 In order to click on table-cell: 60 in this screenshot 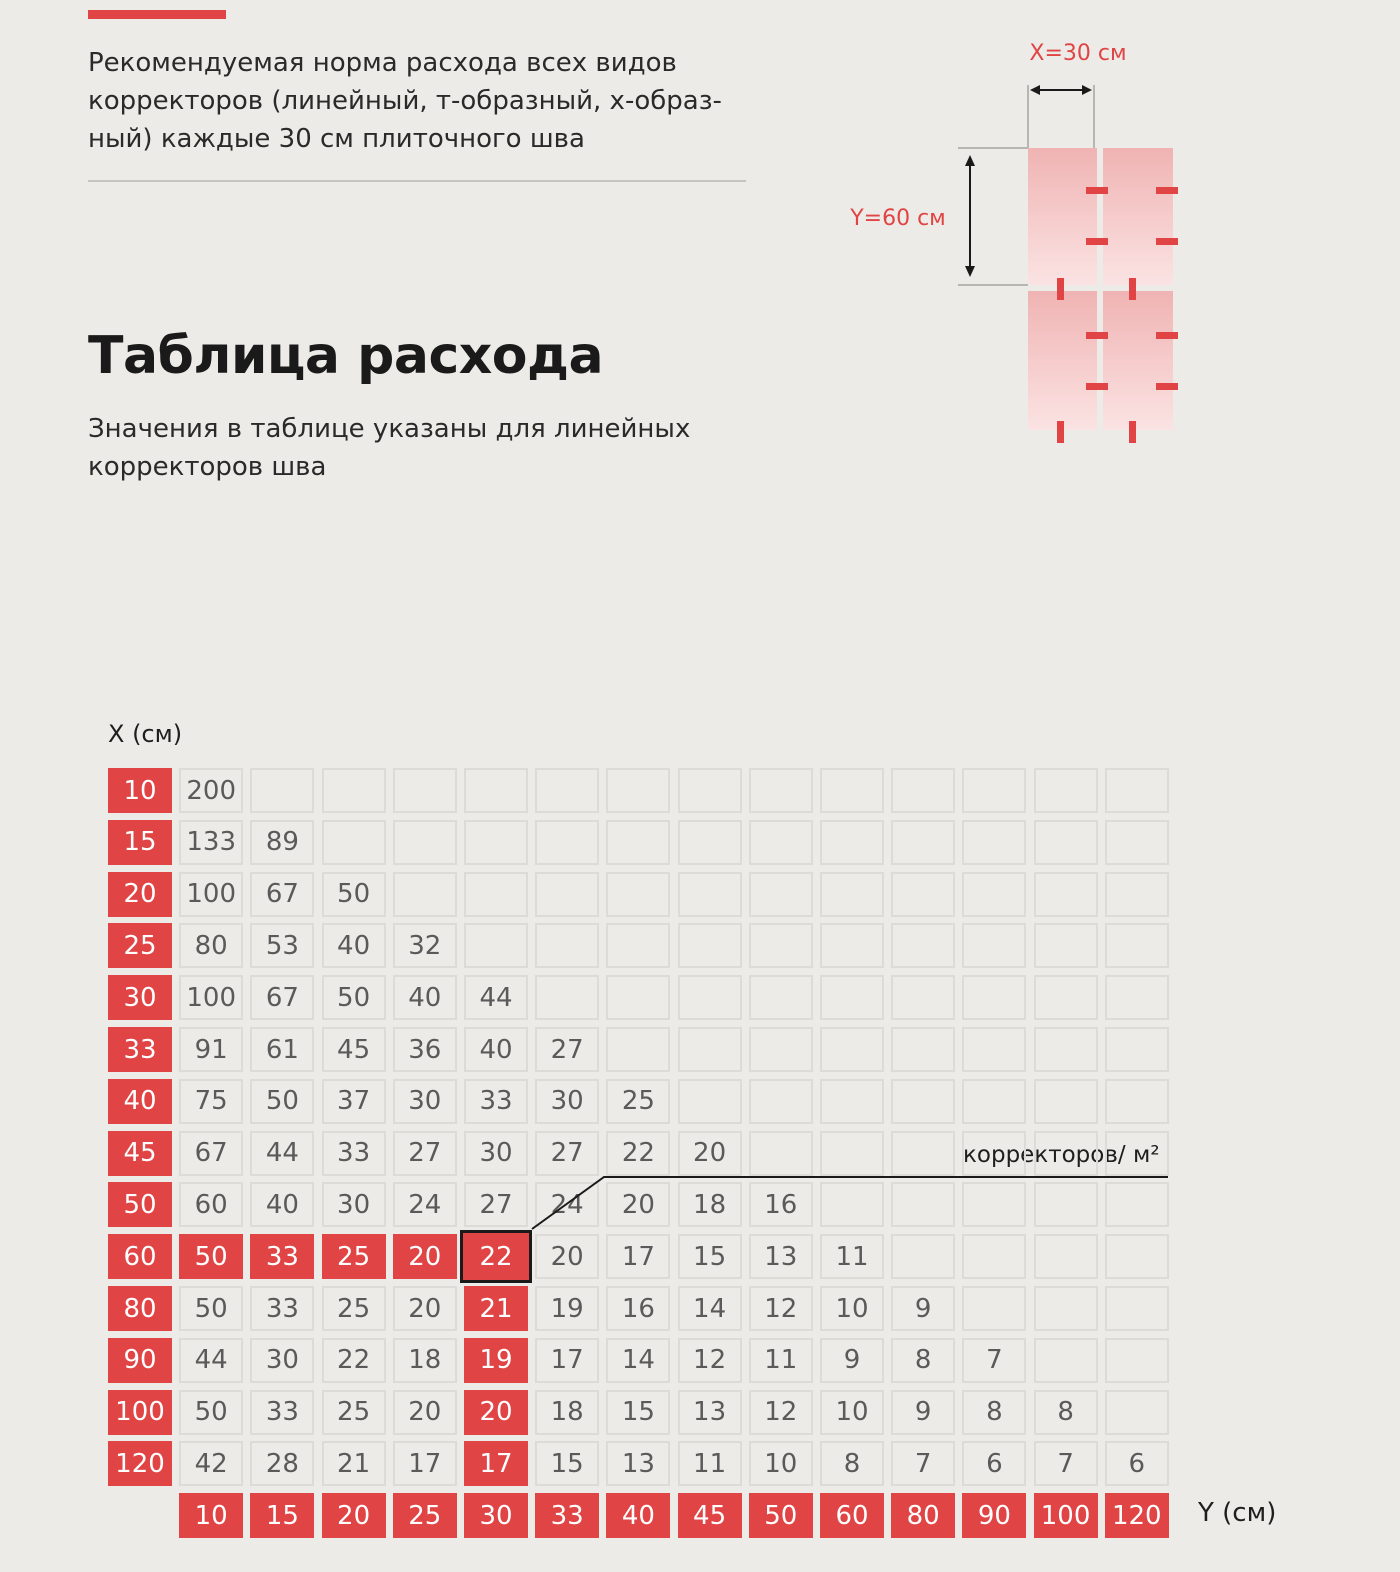, I will do `click(211, 1205)`.